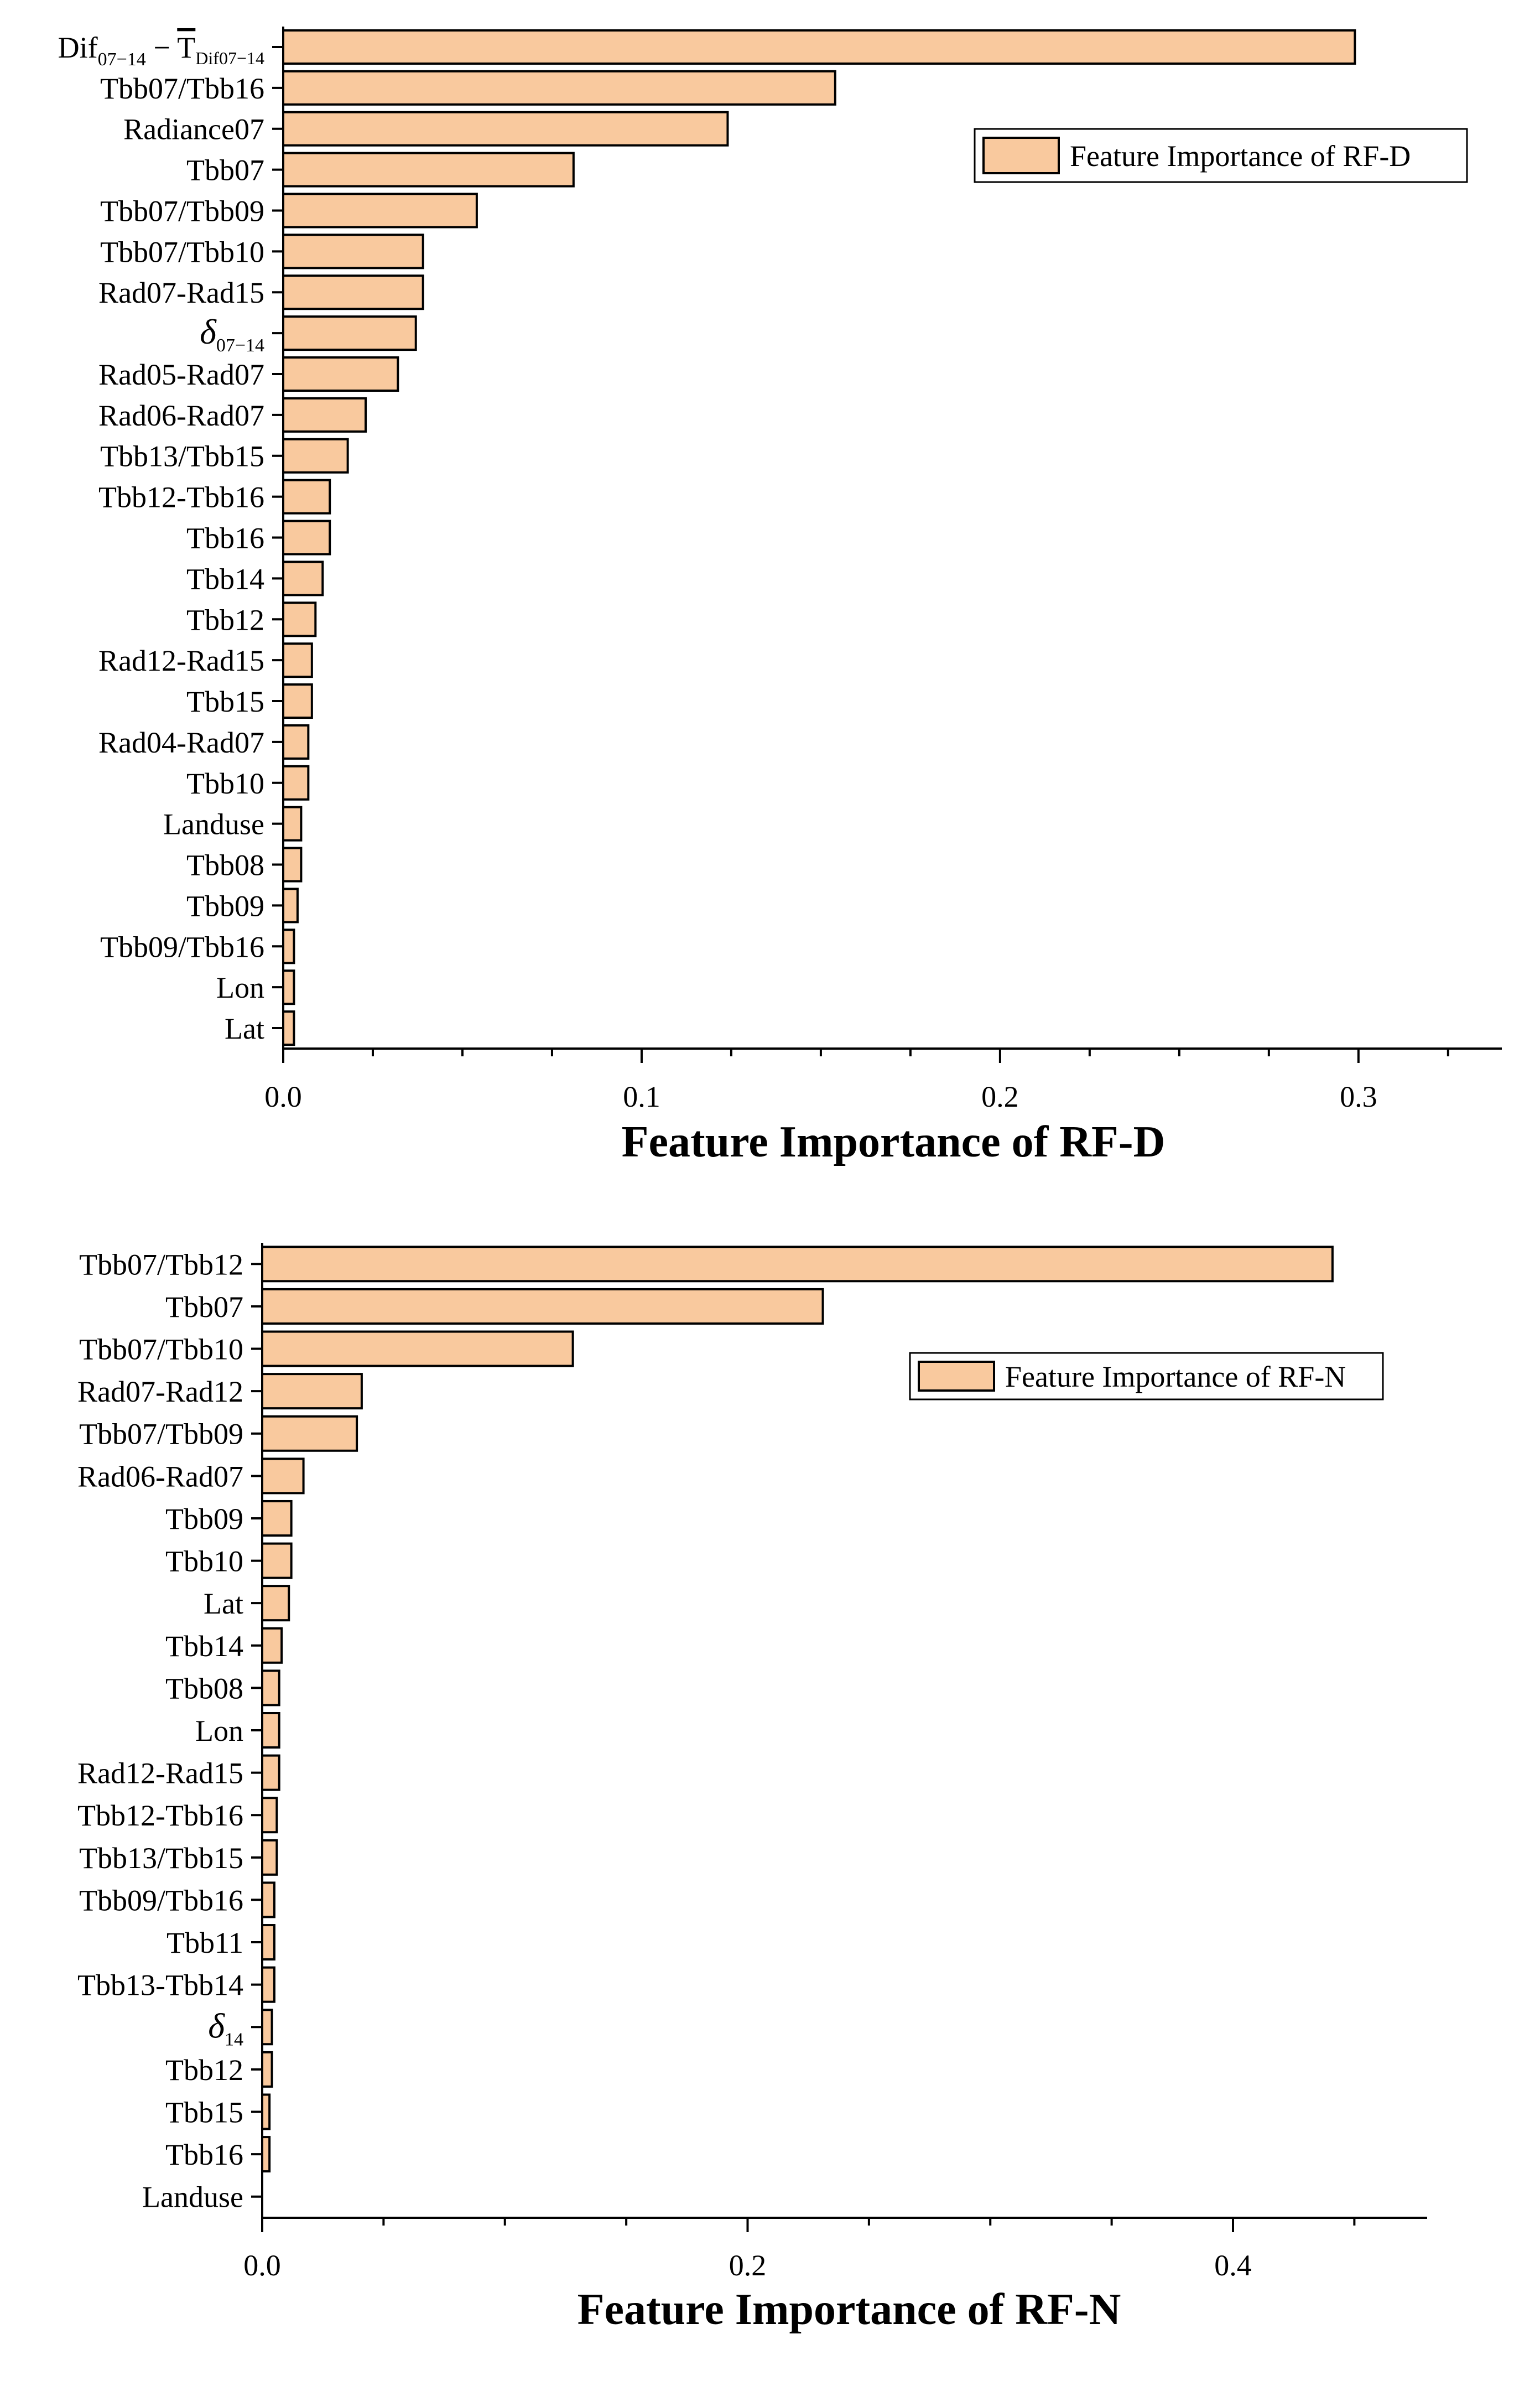  I want to click on rf-d-bar-tbb07-tbb09, so click(380, 211).